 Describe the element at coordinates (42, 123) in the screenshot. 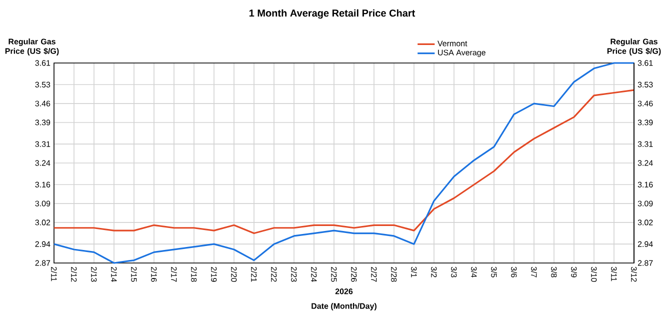

I see `y-tick-label: 3.39` at that location.